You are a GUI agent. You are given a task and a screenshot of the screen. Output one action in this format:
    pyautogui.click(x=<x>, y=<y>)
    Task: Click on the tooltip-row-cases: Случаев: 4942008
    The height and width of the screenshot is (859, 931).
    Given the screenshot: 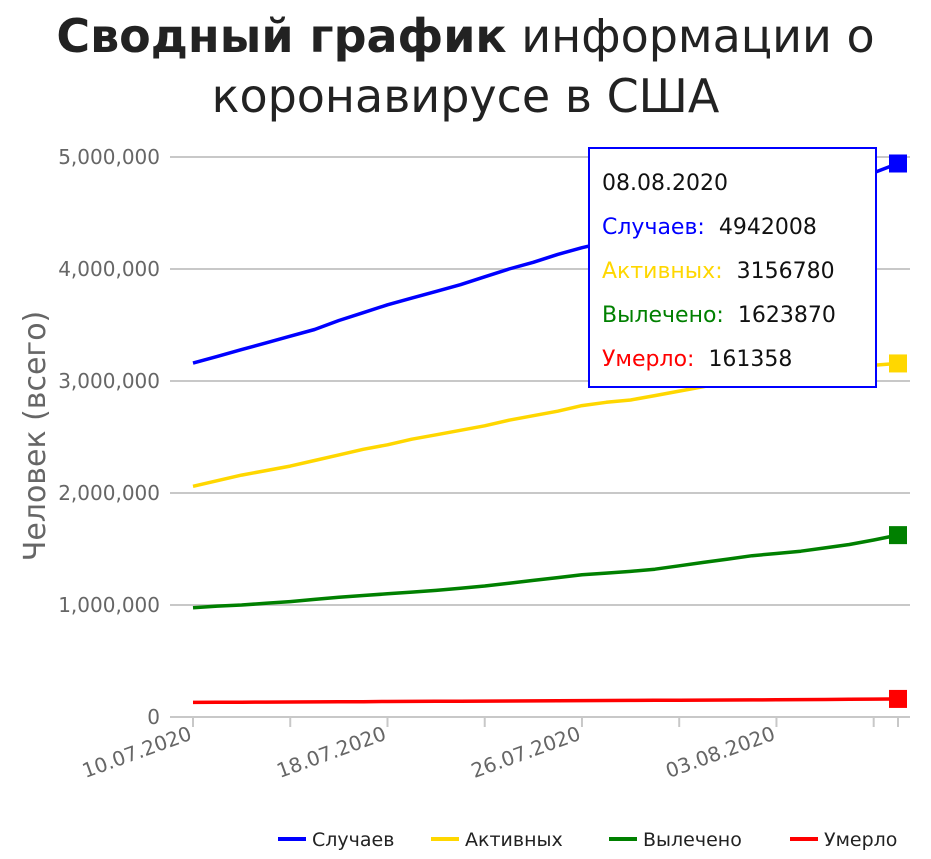 What is the action you would take?
    pyautogui.click(x=738, y=233)
    